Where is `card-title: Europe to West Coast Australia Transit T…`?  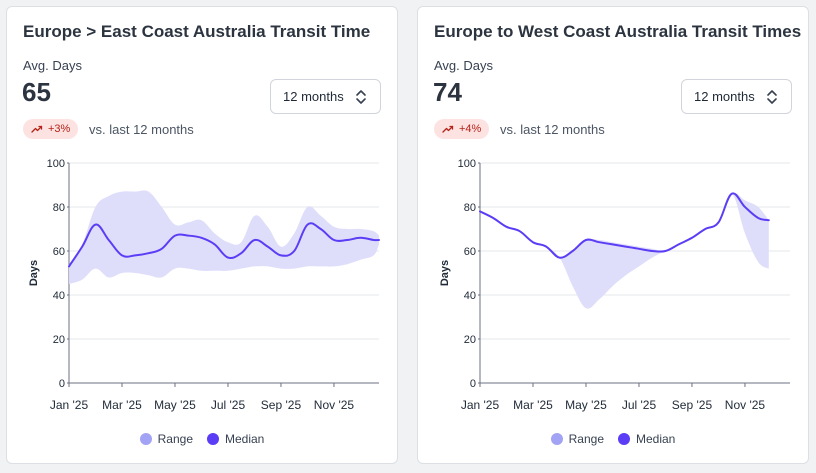 card-title: Europe to West Coast Australia Transit T… is located at coordinates (618, 31).